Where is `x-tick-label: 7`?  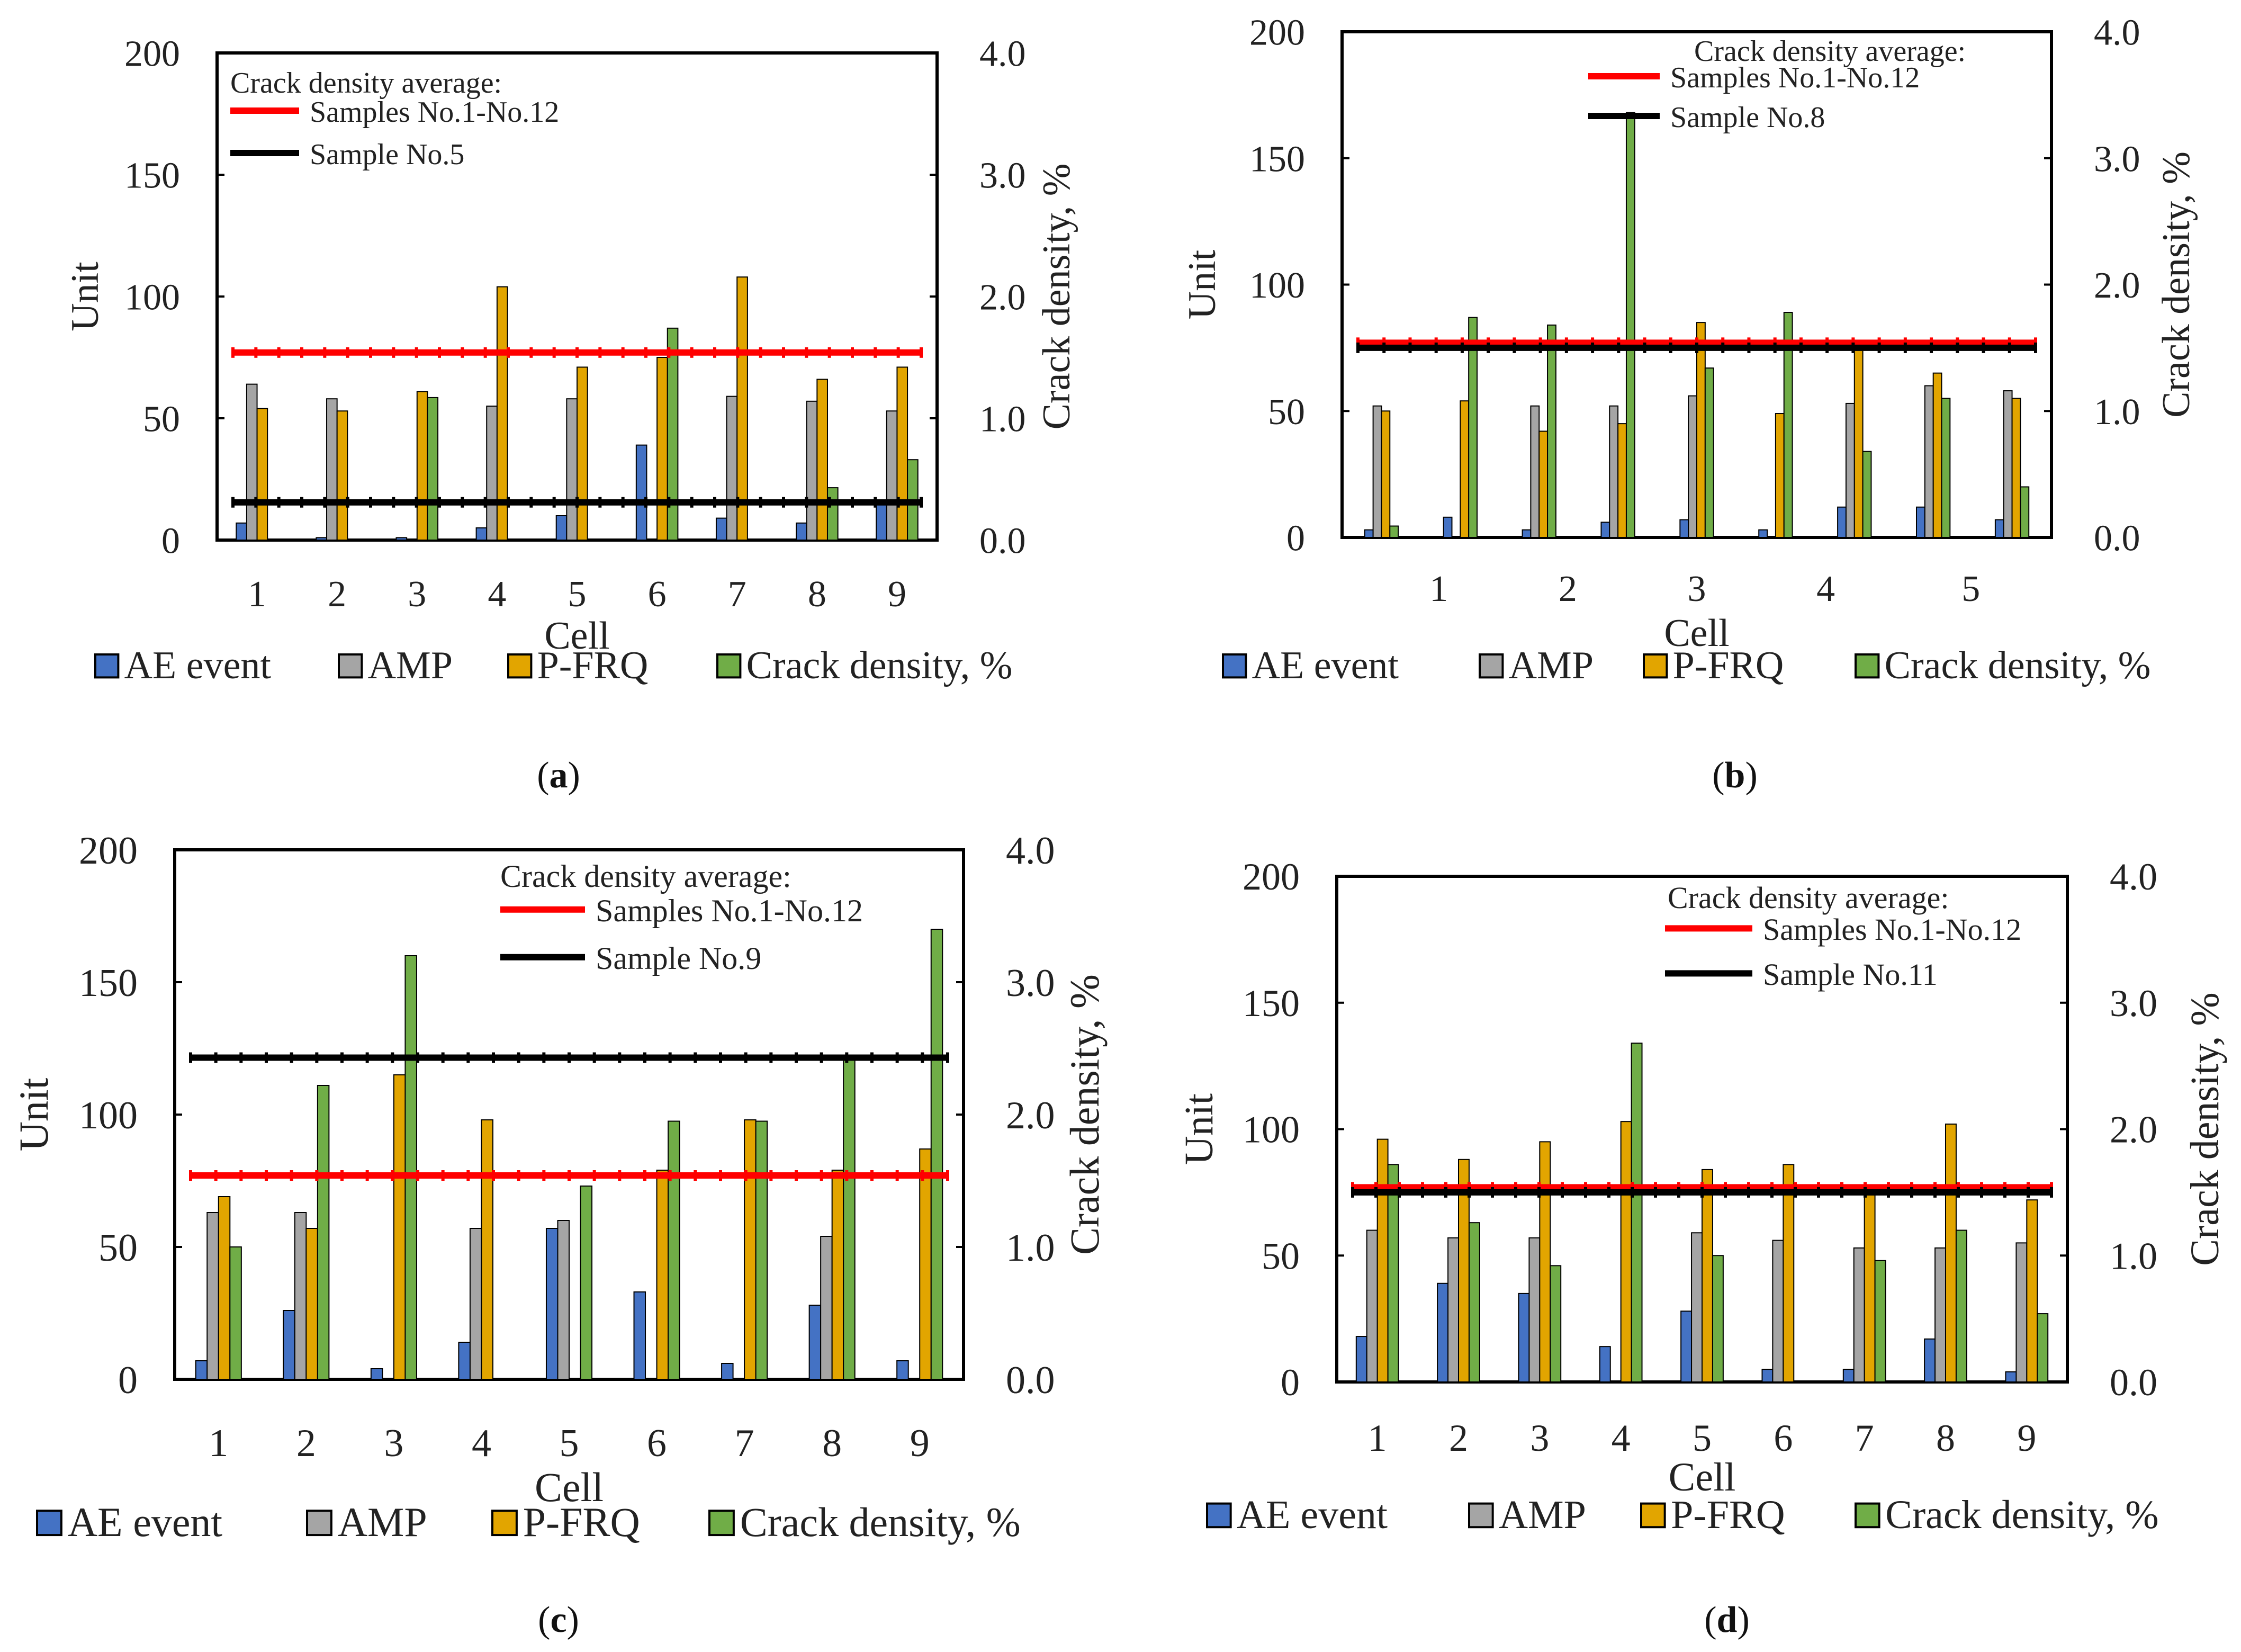
x-tick-label: 7 is located at coordinates (744, 1443).